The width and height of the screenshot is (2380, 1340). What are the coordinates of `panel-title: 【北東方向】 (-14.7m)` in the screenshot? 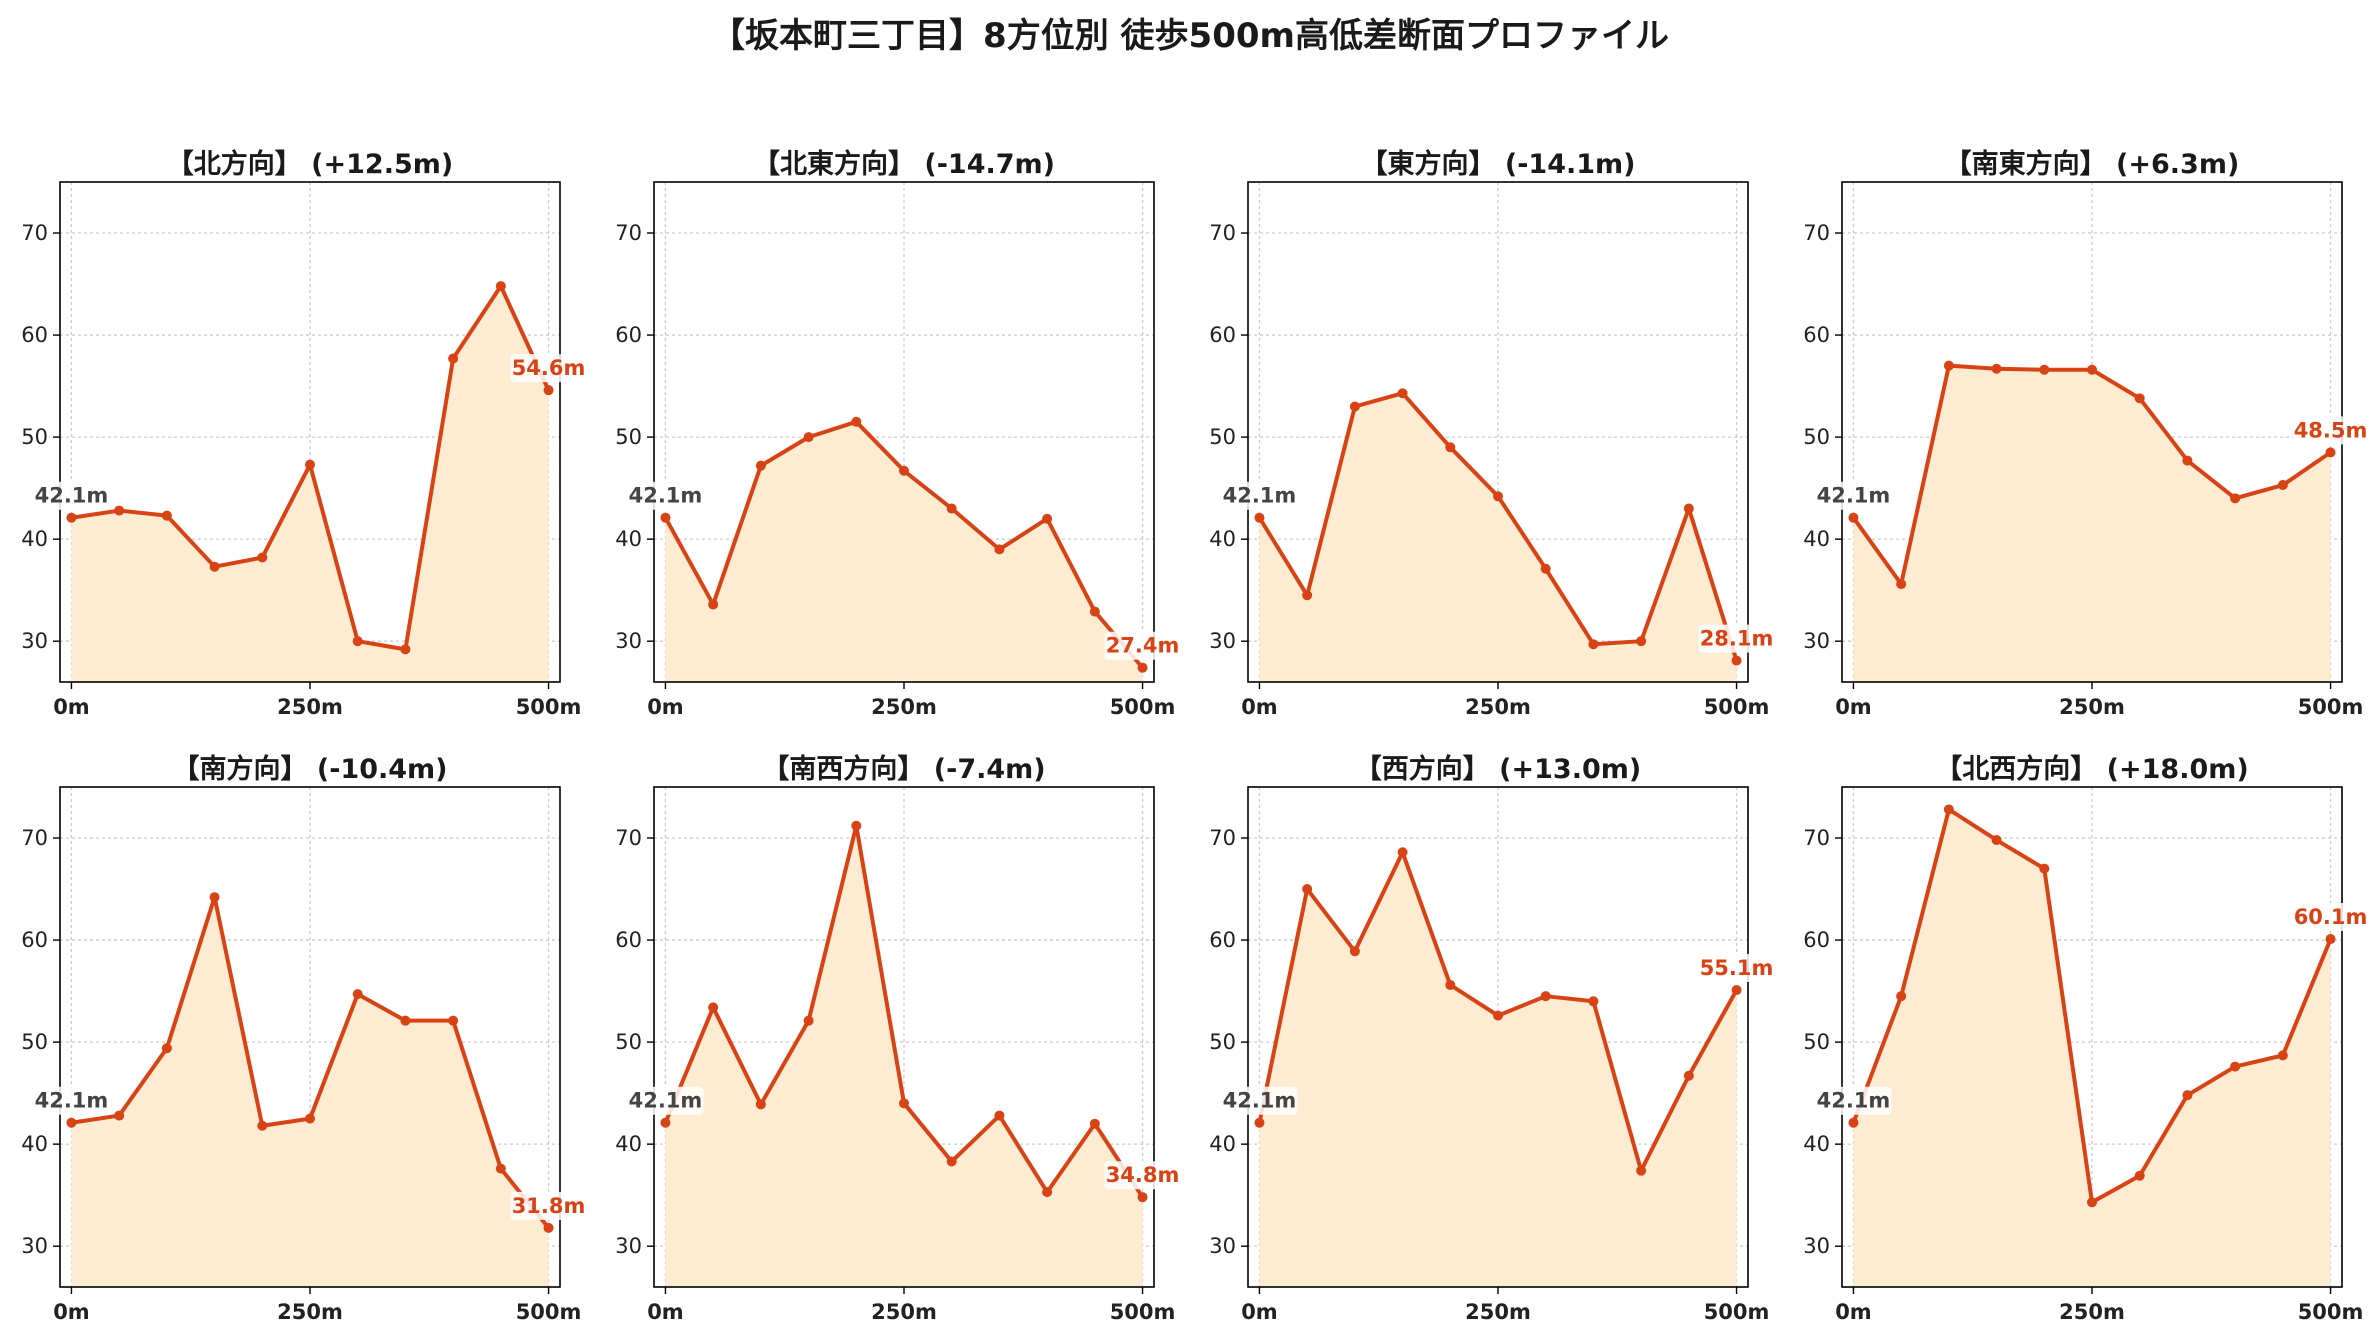 It's located at (904, 164).